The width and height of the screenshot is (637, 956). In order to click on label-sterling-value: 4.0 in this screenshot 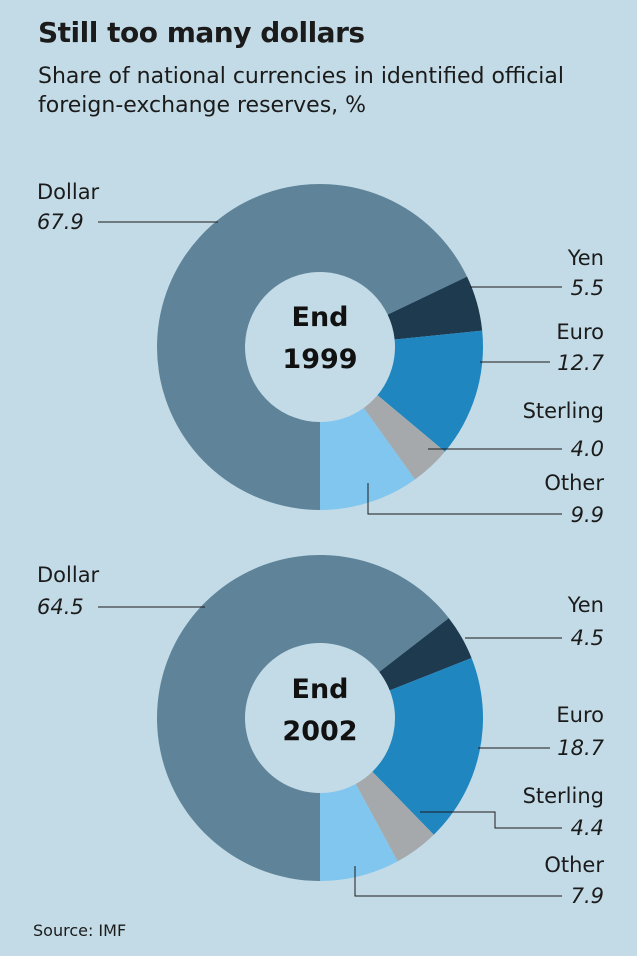, I will do `click(587, 449)`.